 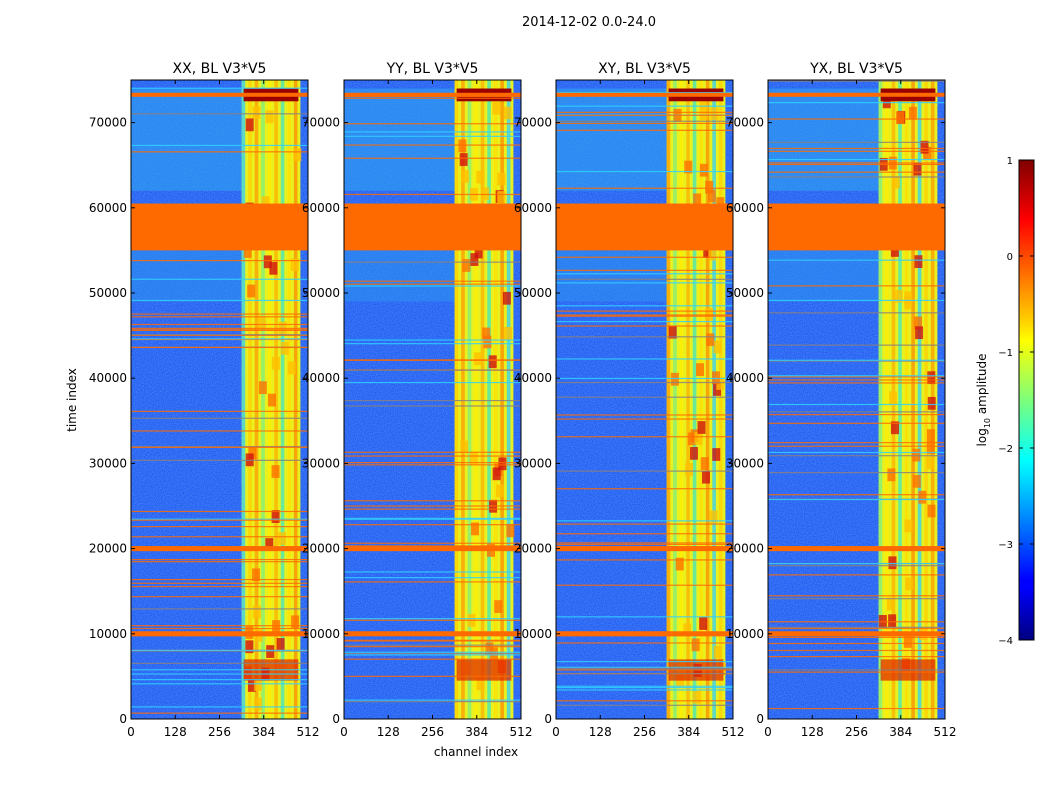 What do you see at coordinates (856, 69) in the screenshot?
I see `panel-title: YX, BL V3*V5` at bounding box center [856, 69].